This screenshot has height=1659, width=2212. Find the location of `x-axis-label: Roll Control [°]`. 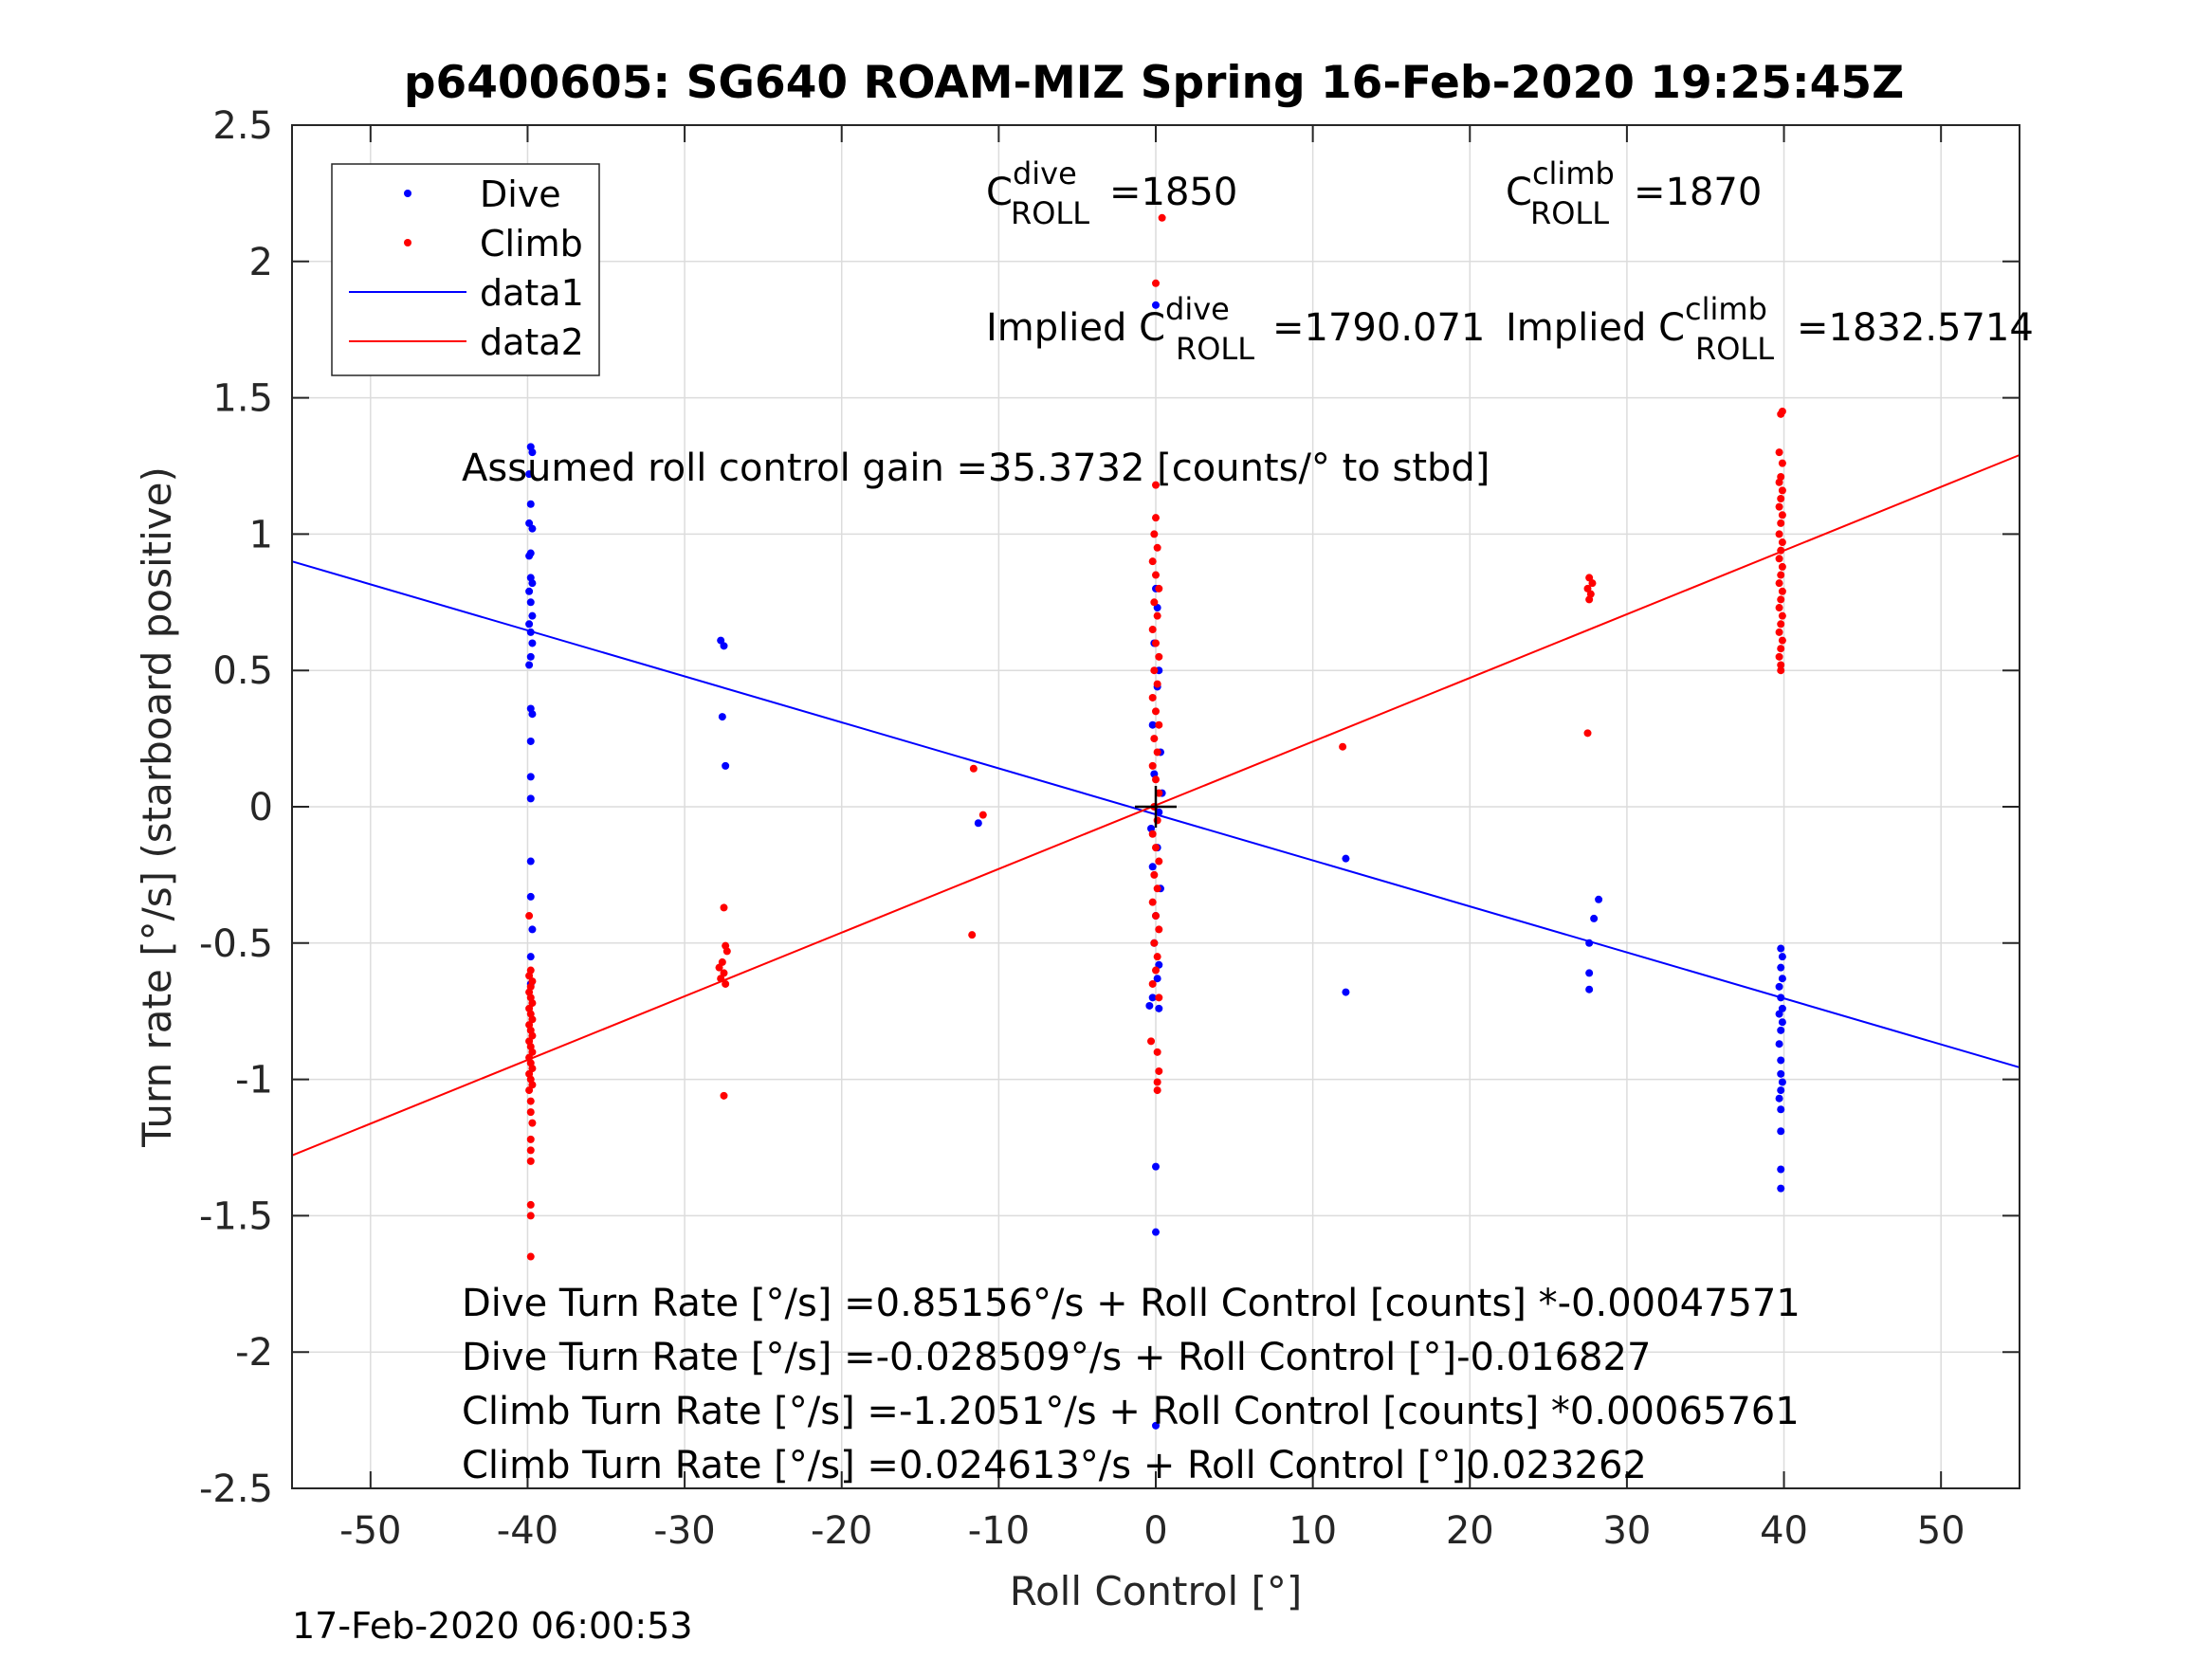

x-axis-label: Roll Control [°] is located at coordinates (1156, 1591).